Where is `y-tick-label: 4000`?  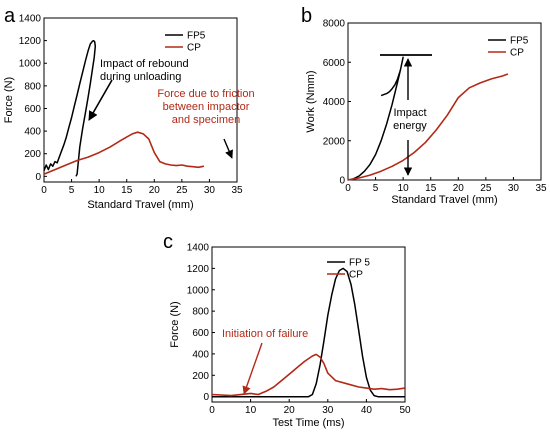 y-tick-label: 4000 is located at coordinates (334, 102).